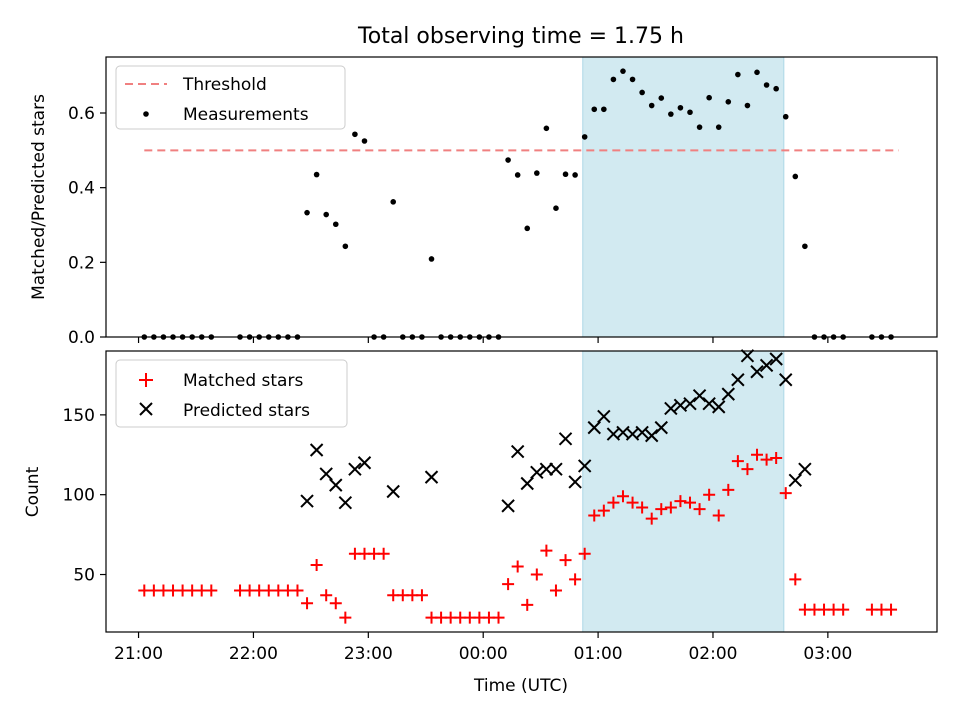  I want to click on y-tick-label: 0.0, so click(81, 338).